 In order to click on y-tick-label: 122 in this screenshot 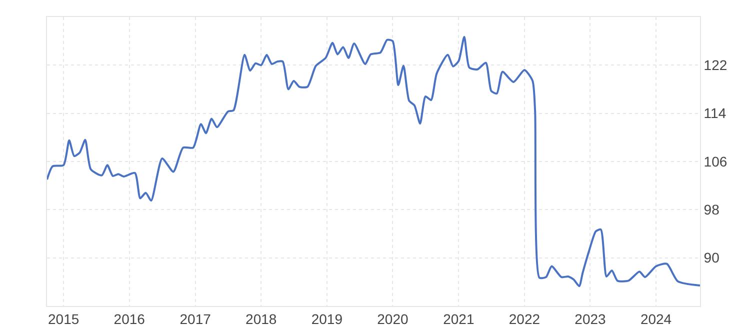, I will do `click(716, 65)`.